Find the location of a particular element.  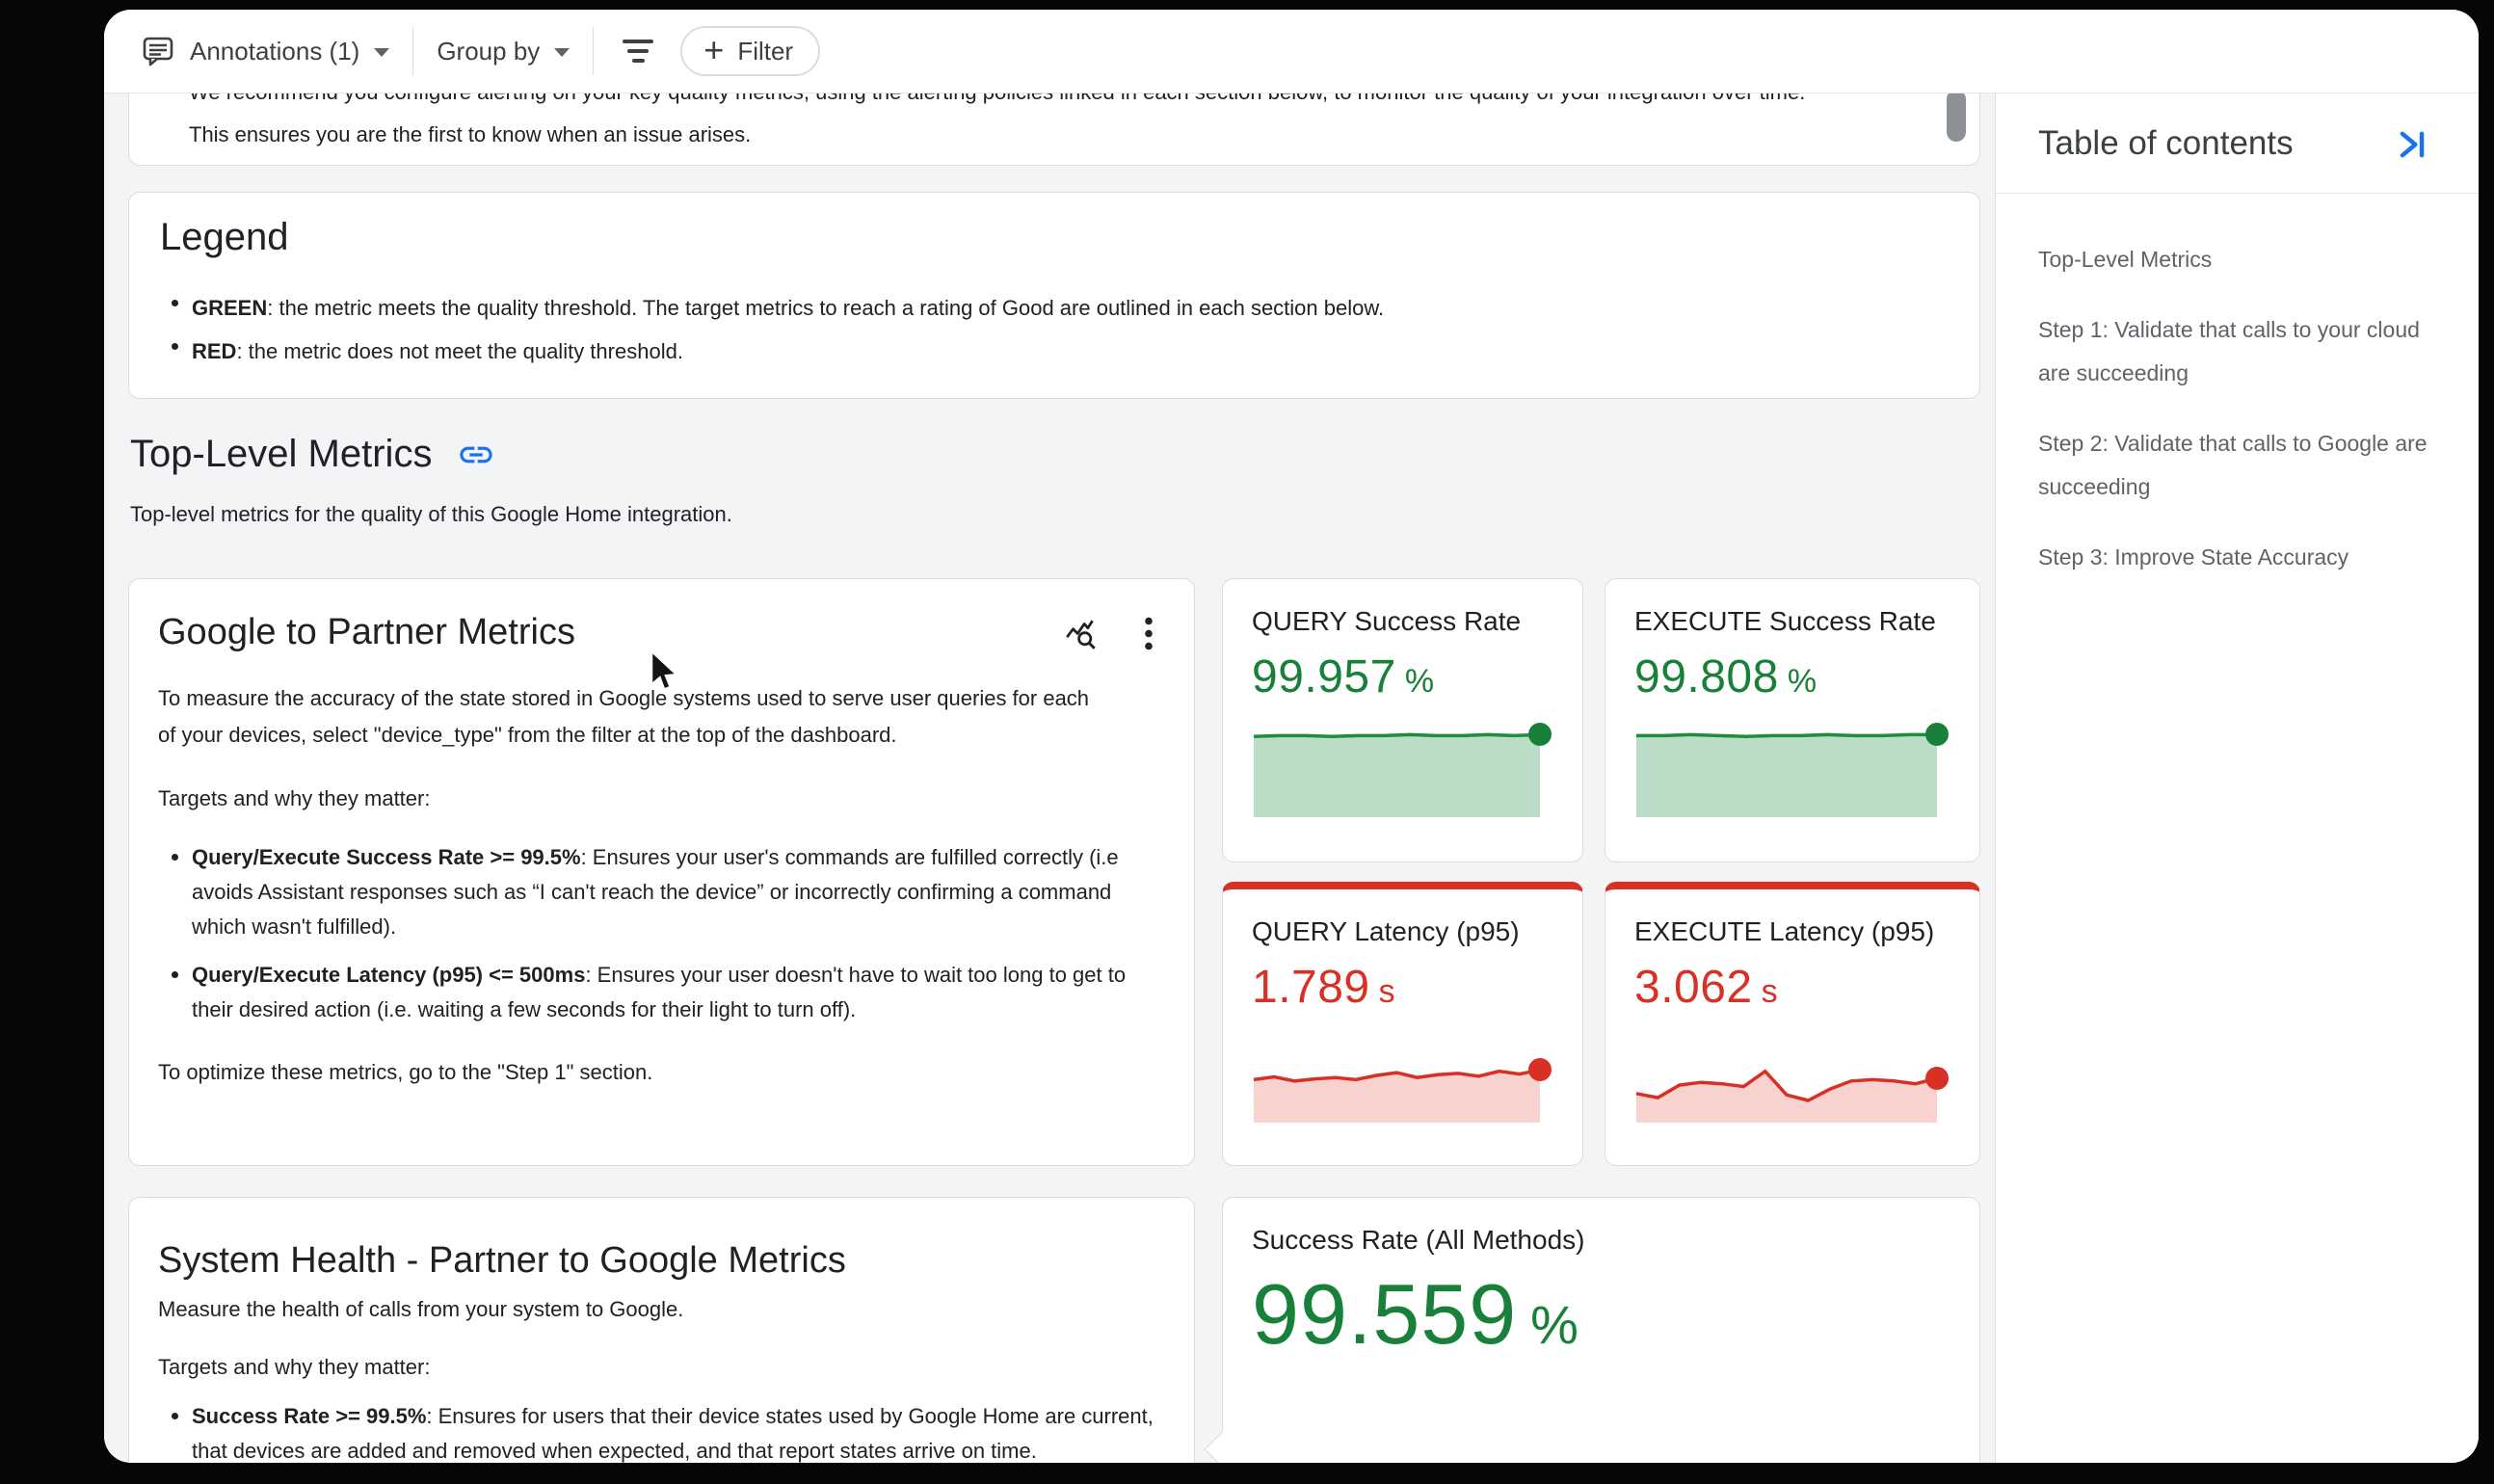

filter-label: Filter is located at coordinates (766, 51).